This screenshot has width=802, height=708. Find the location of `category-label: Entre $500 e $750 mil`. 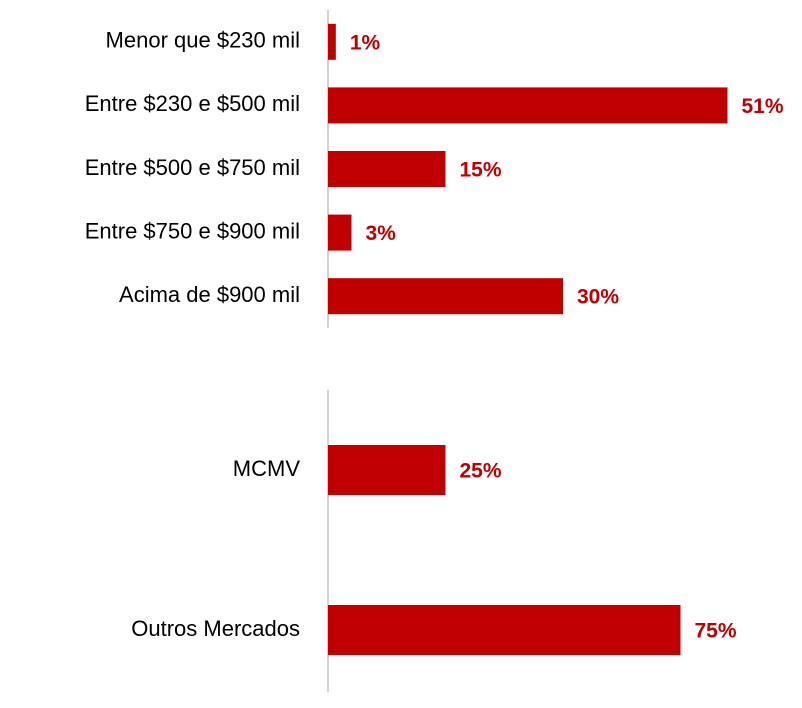

category-label: Entre $500 e $750 mil is located at coordinates (192, 167).